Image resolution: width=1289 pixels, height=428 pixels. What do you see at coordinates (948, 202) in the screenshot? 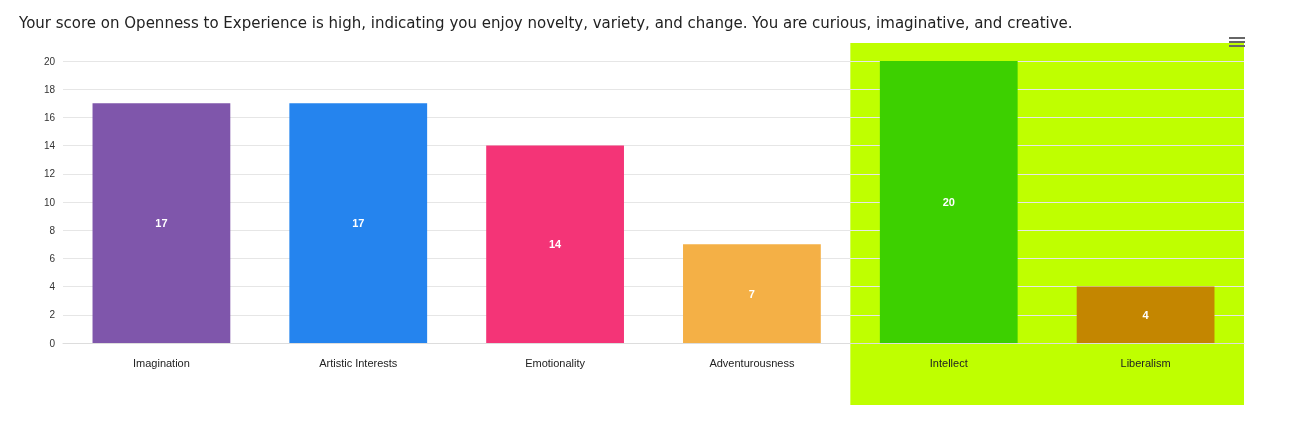
I see `data-label: 20` at bounding box center [948, 202].